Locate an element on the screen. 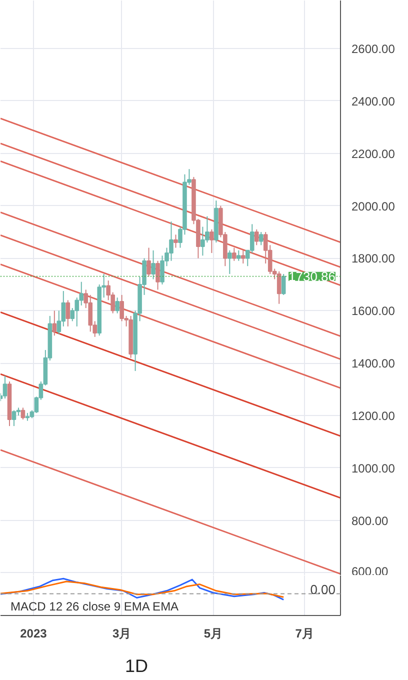 The height and width of the screenshot is (680, 408). y-tick-label: 2400.00 is located at coordinates (374, 101).